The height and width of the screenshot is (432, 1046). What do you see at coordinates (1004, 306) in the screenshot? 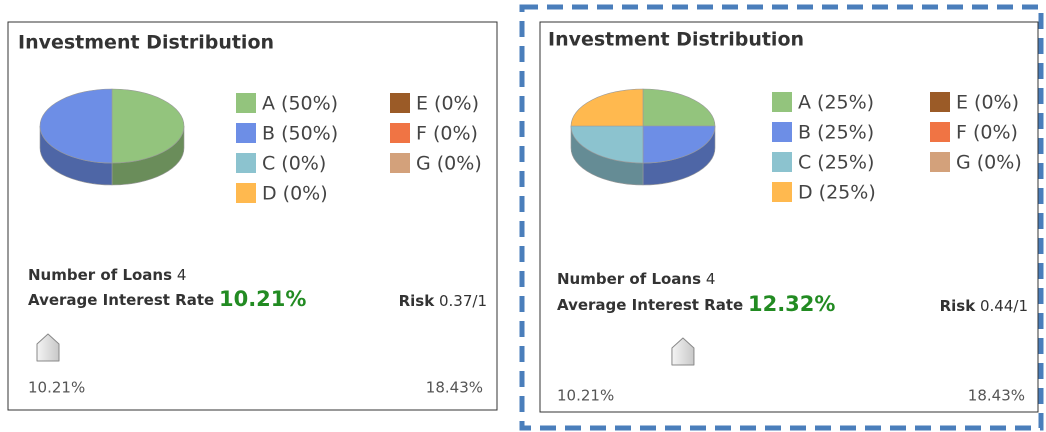
I see `risk-value: 0.44/1` at bounding box center [1004, 306].